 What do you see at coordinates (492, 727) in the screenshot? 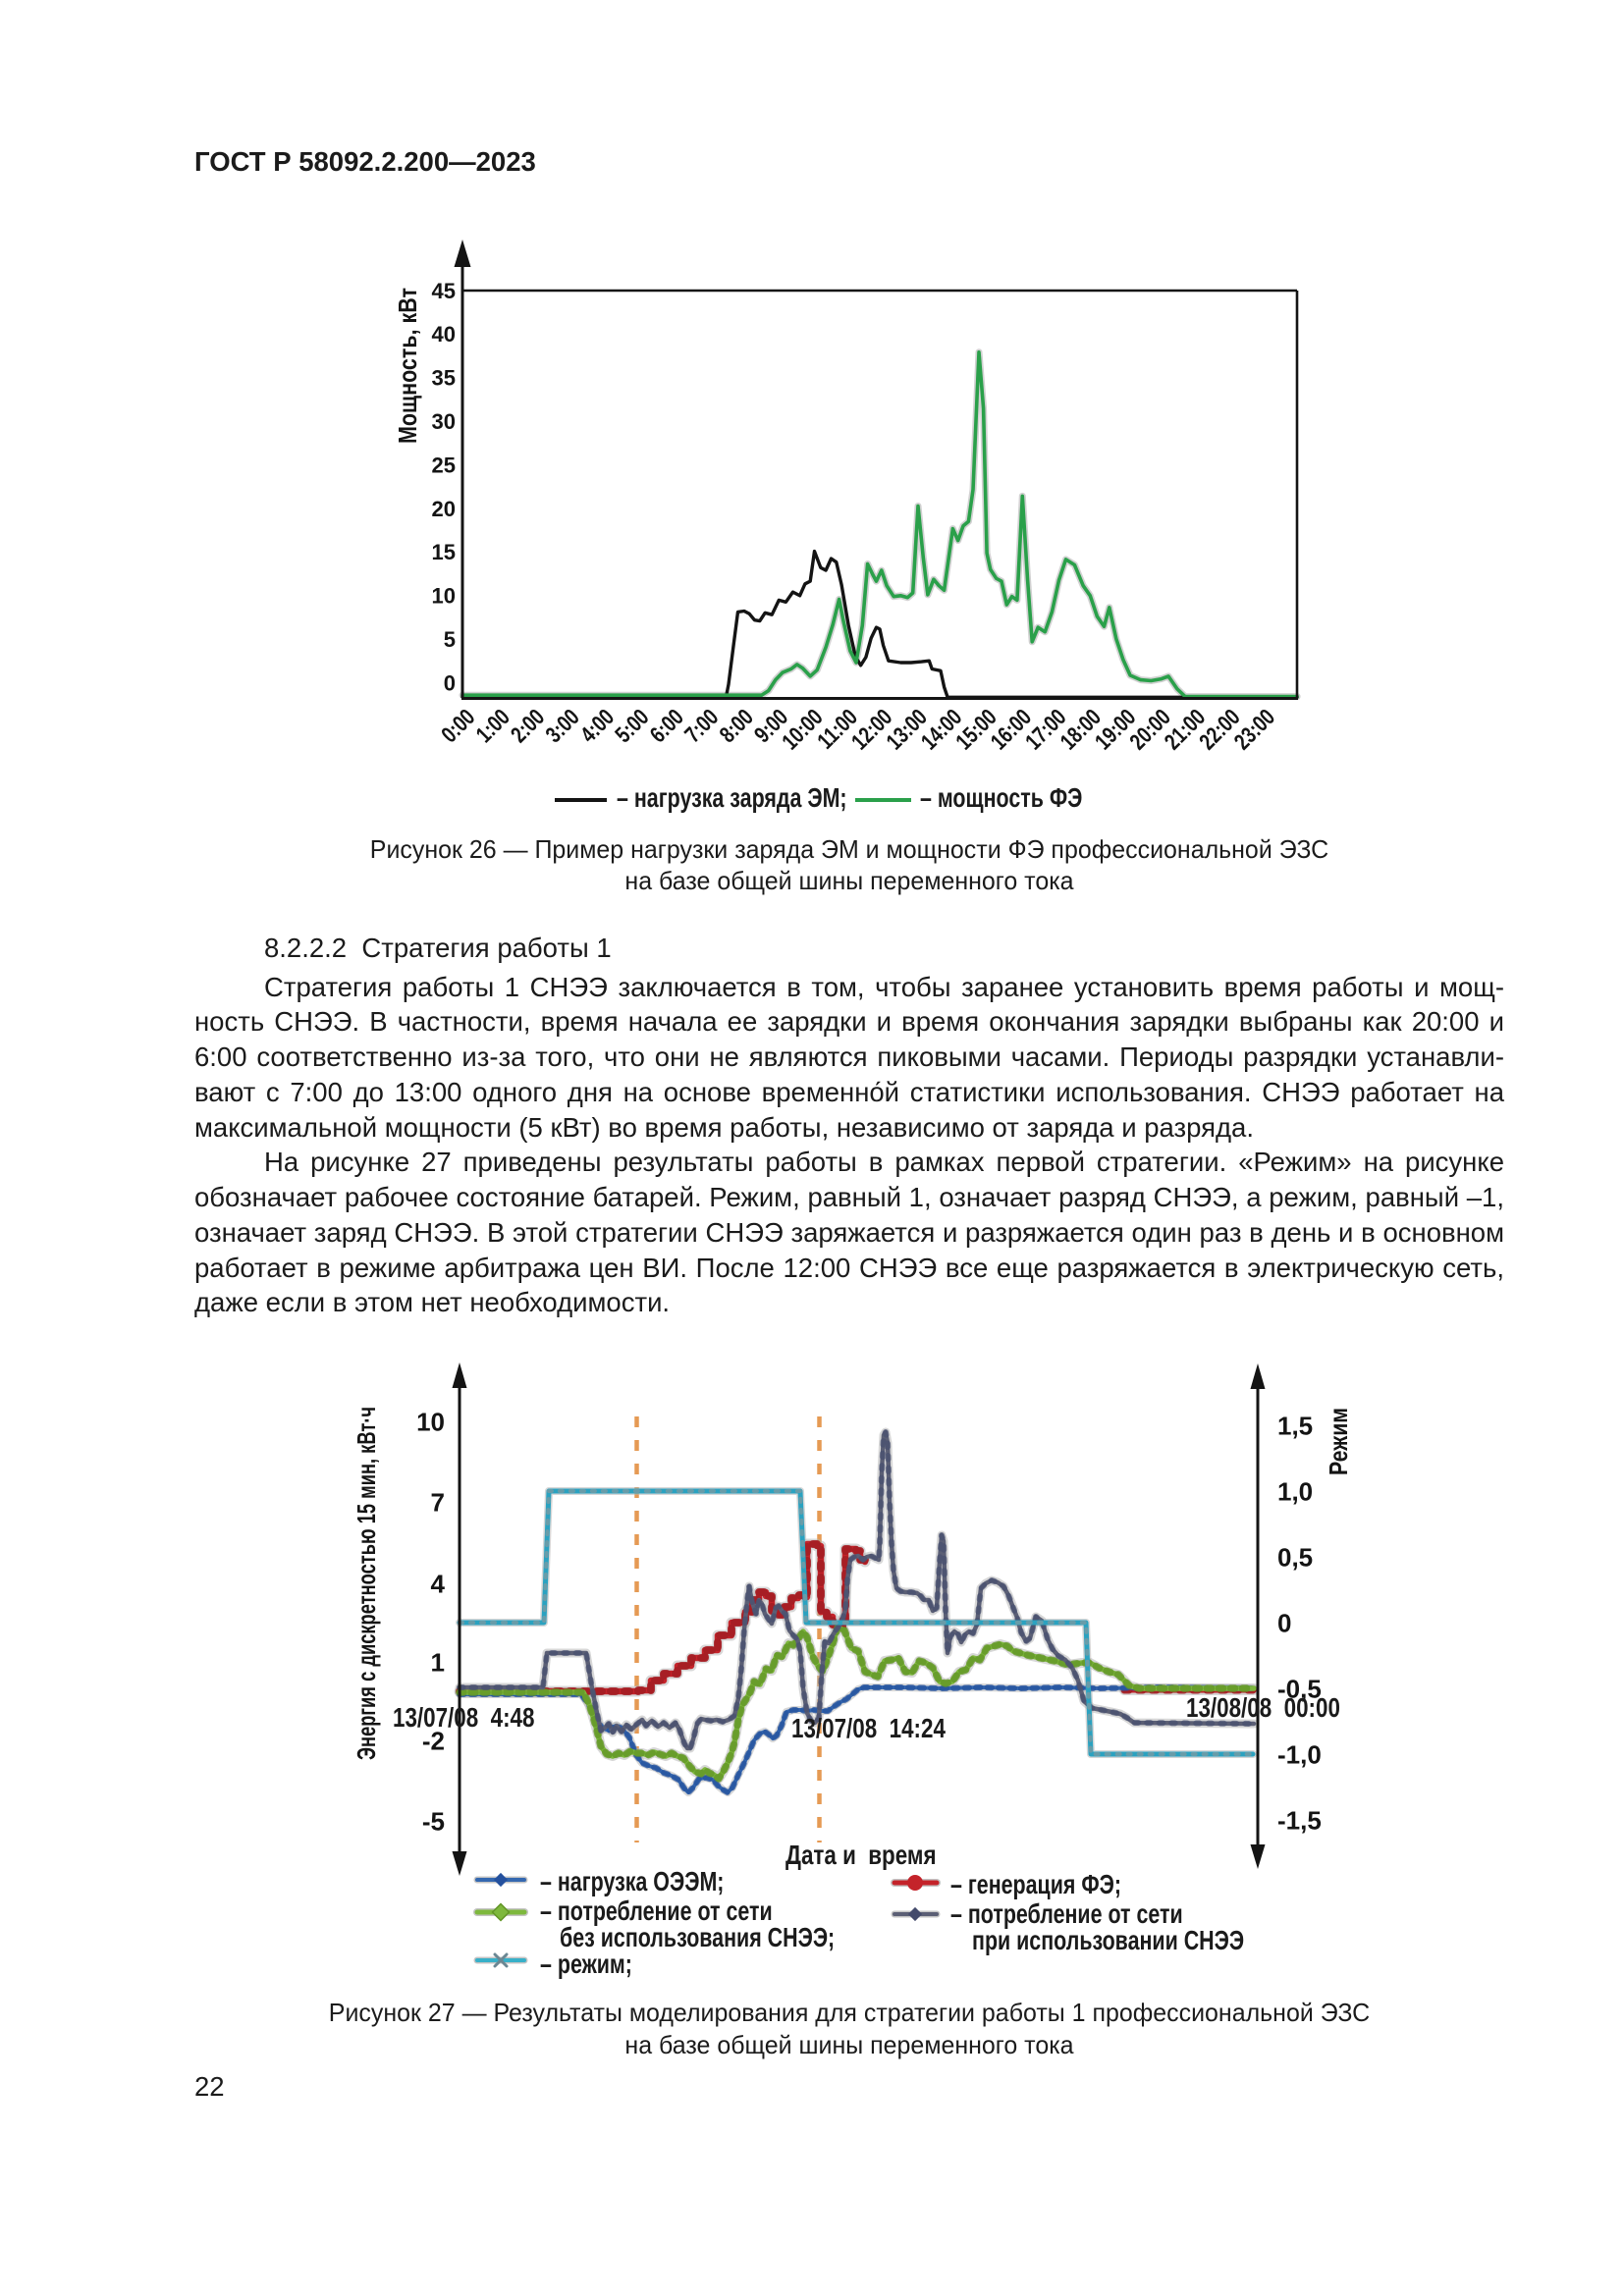
I see `svg-text: 1:00` at bounding box center [492, 727].